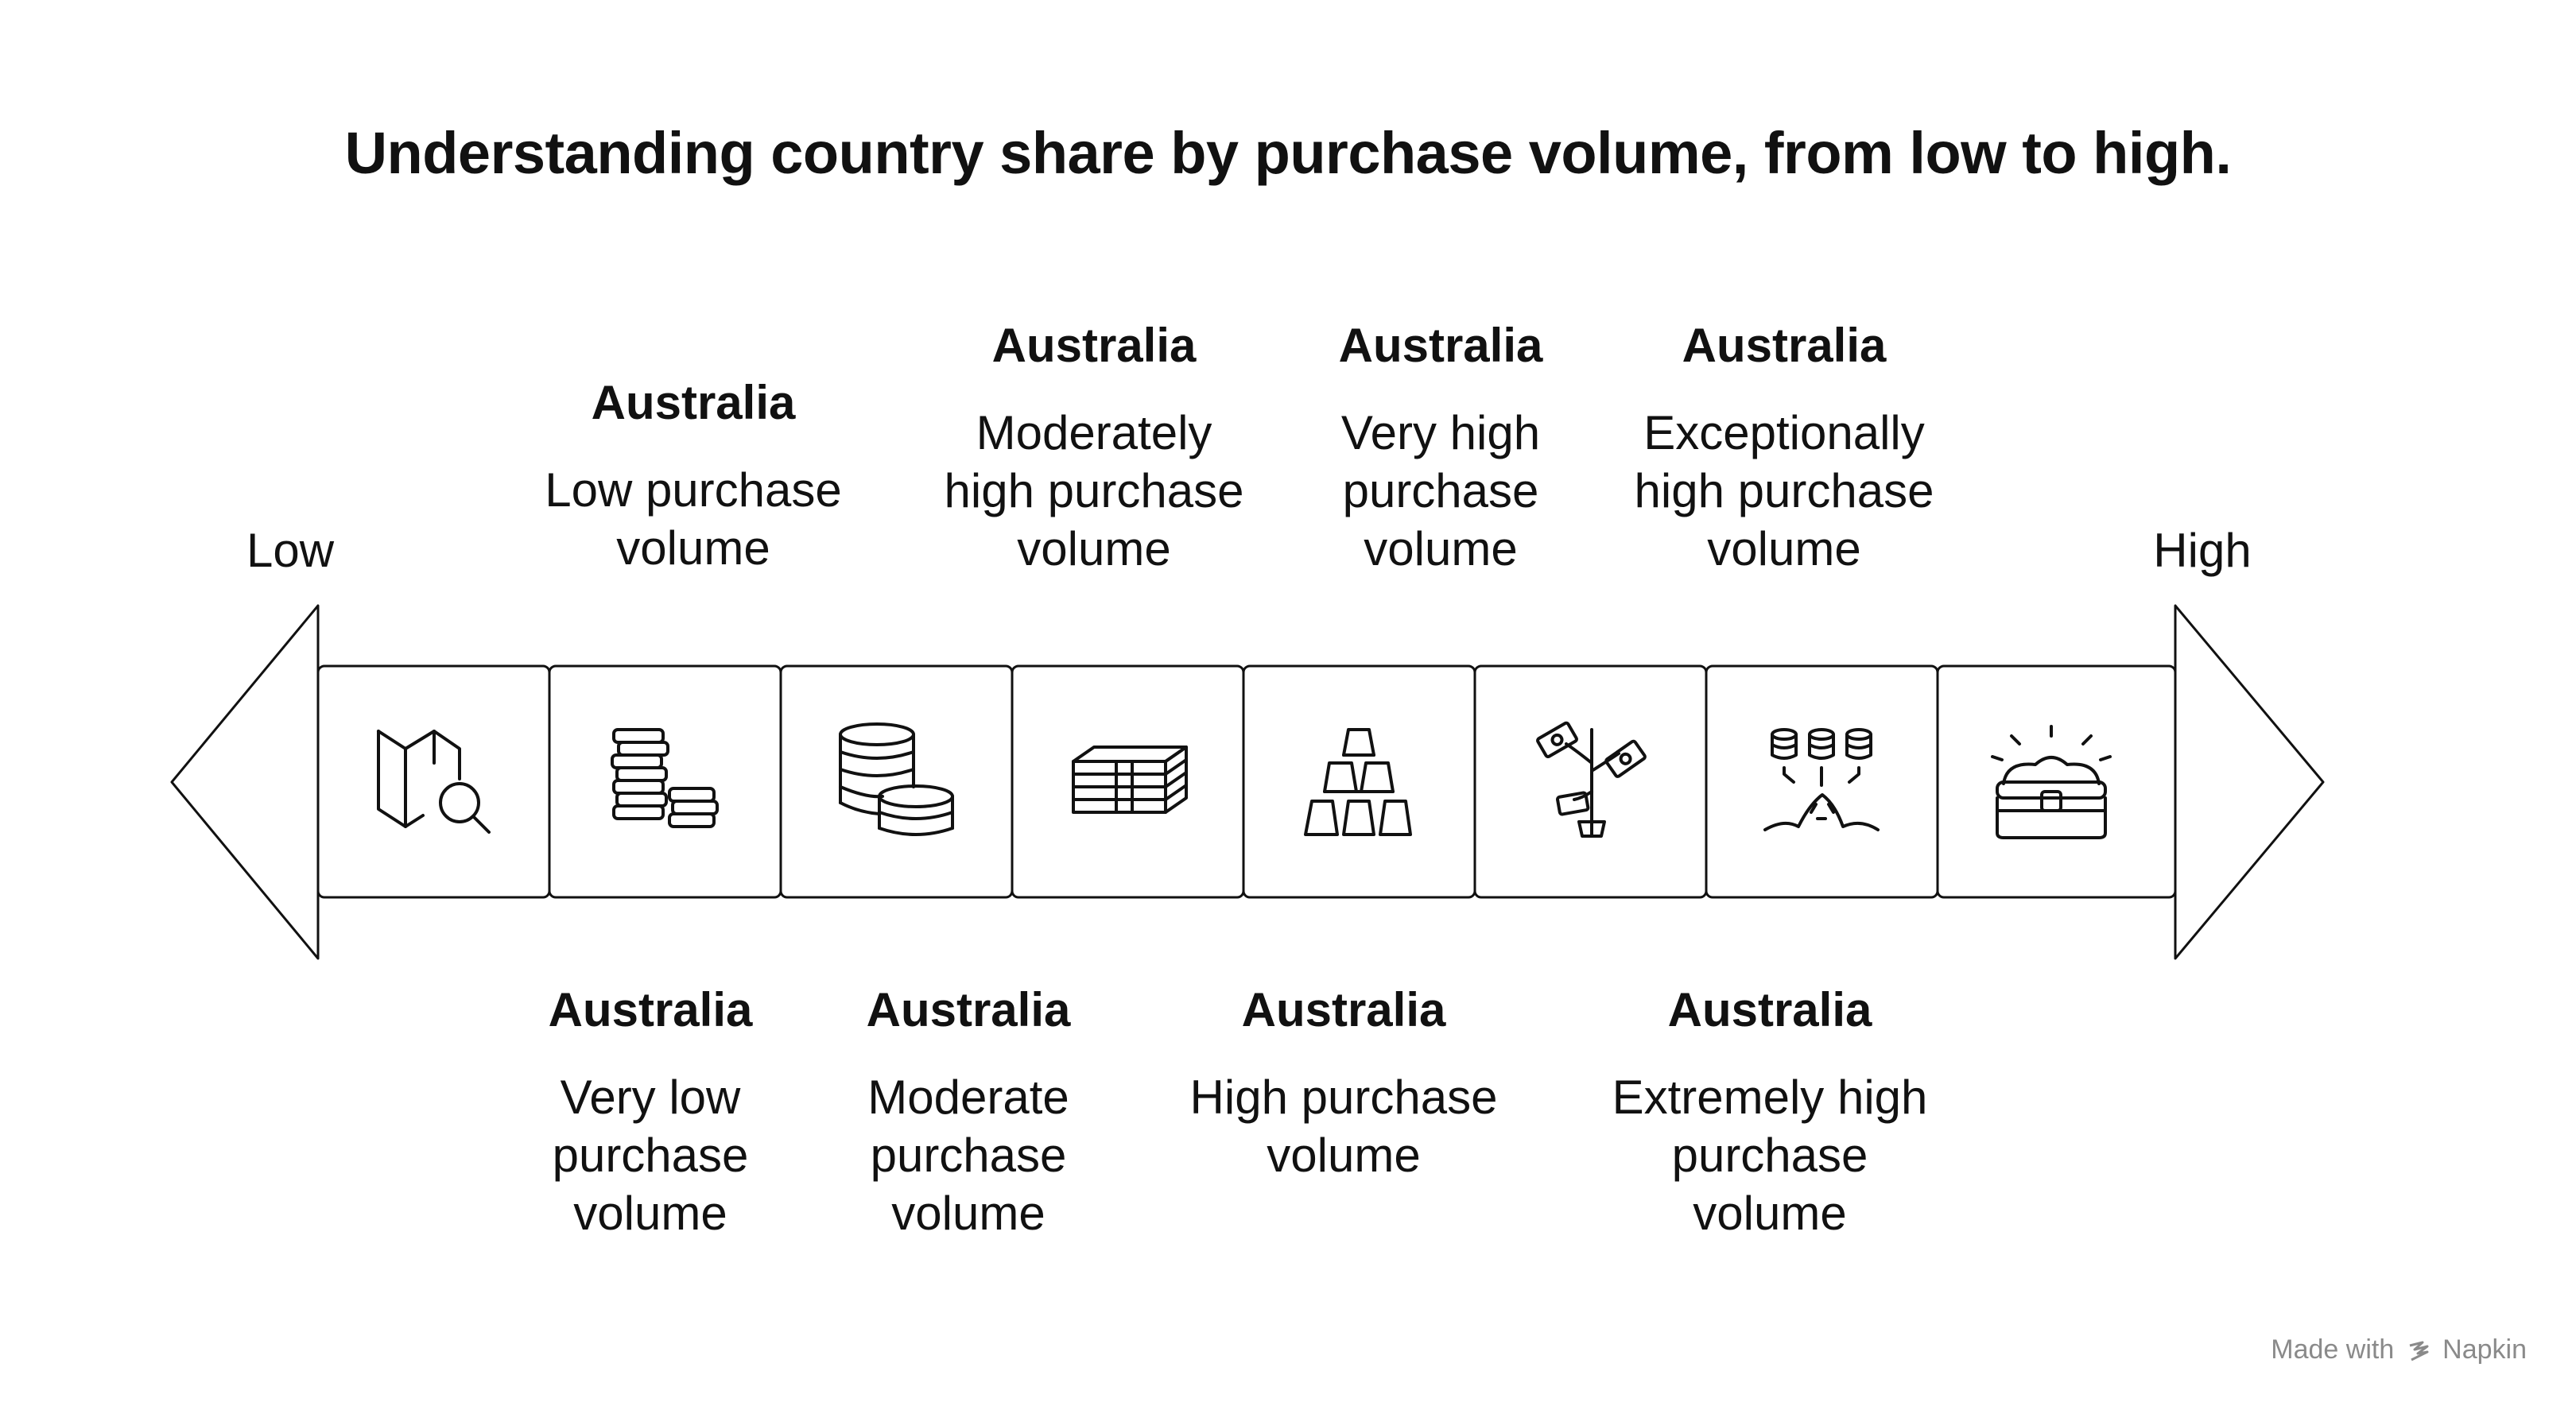  I want to click on cash-stack-icon, so click(1130, 780).